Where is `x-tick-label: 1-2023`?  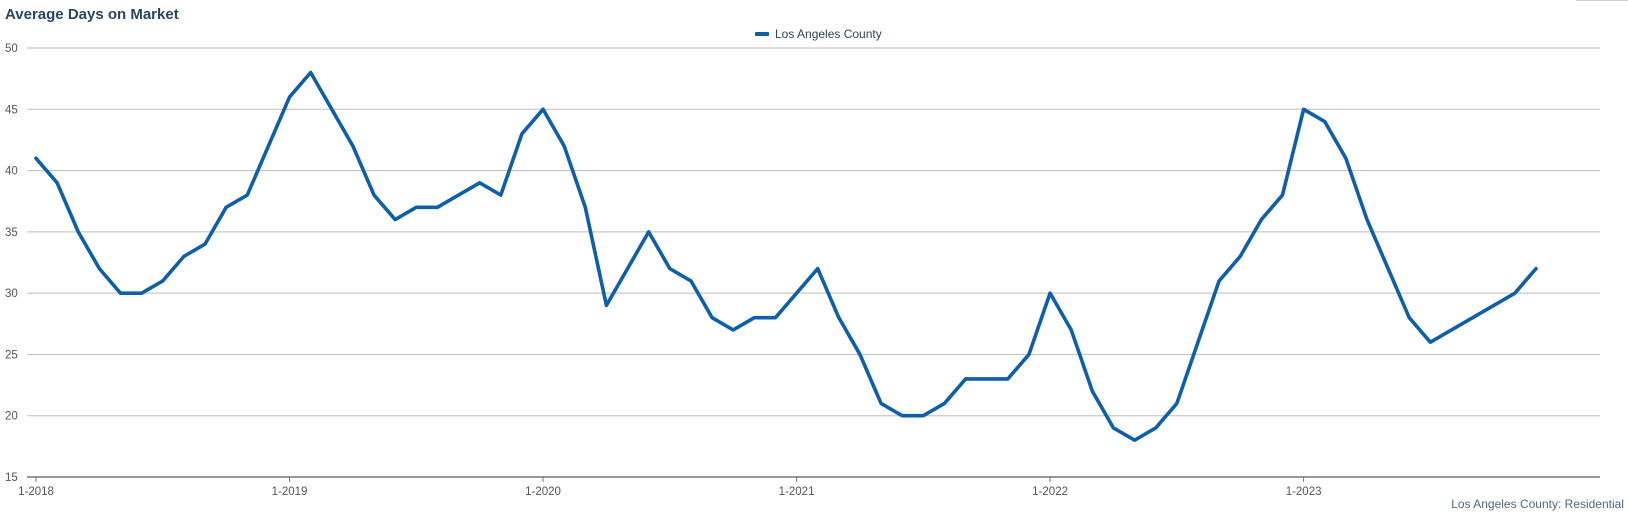
x-tick-label: 1-2023 is located at coordinates (1304, 492).